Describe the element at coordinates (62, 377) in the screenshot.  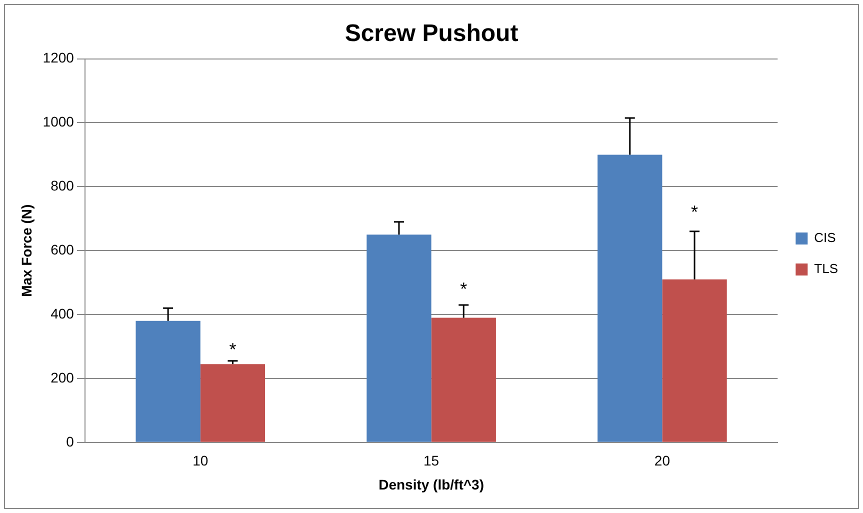
I see `y-tick-label: 200` at that location.